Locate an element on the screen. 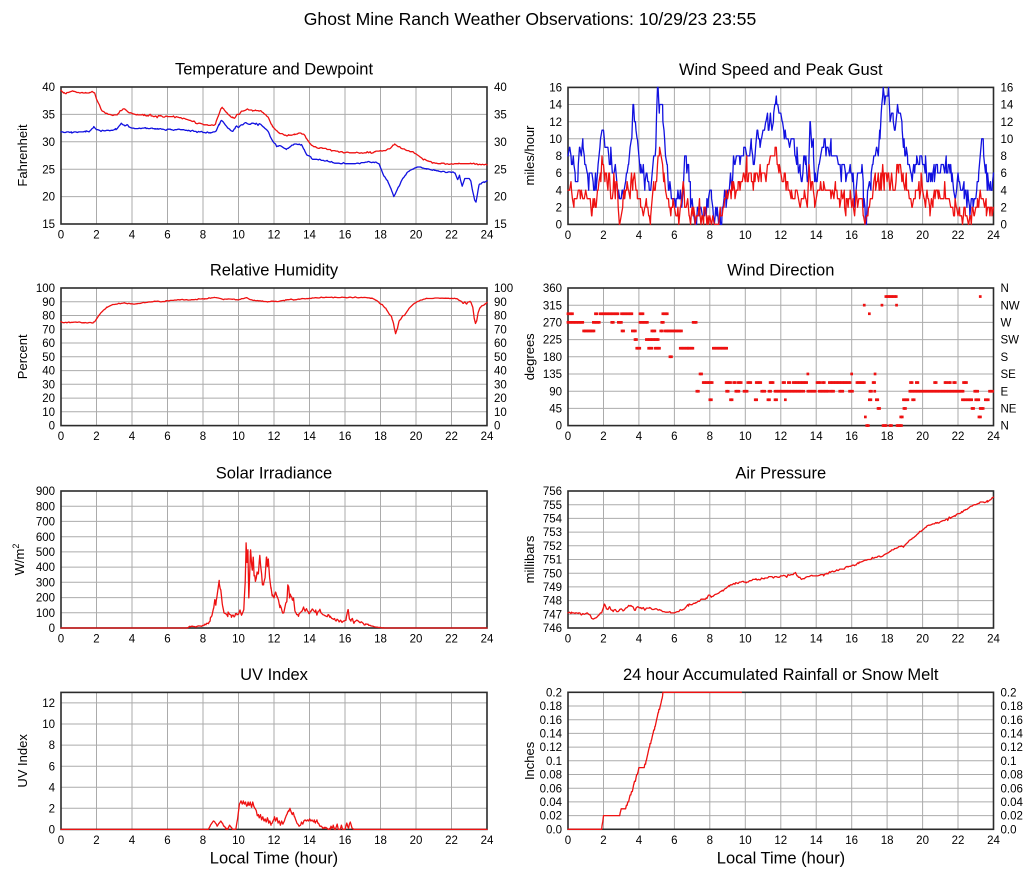 This screenshot has width=1027, height=883. svg-text: 225 is located at coordinates (552, 341).